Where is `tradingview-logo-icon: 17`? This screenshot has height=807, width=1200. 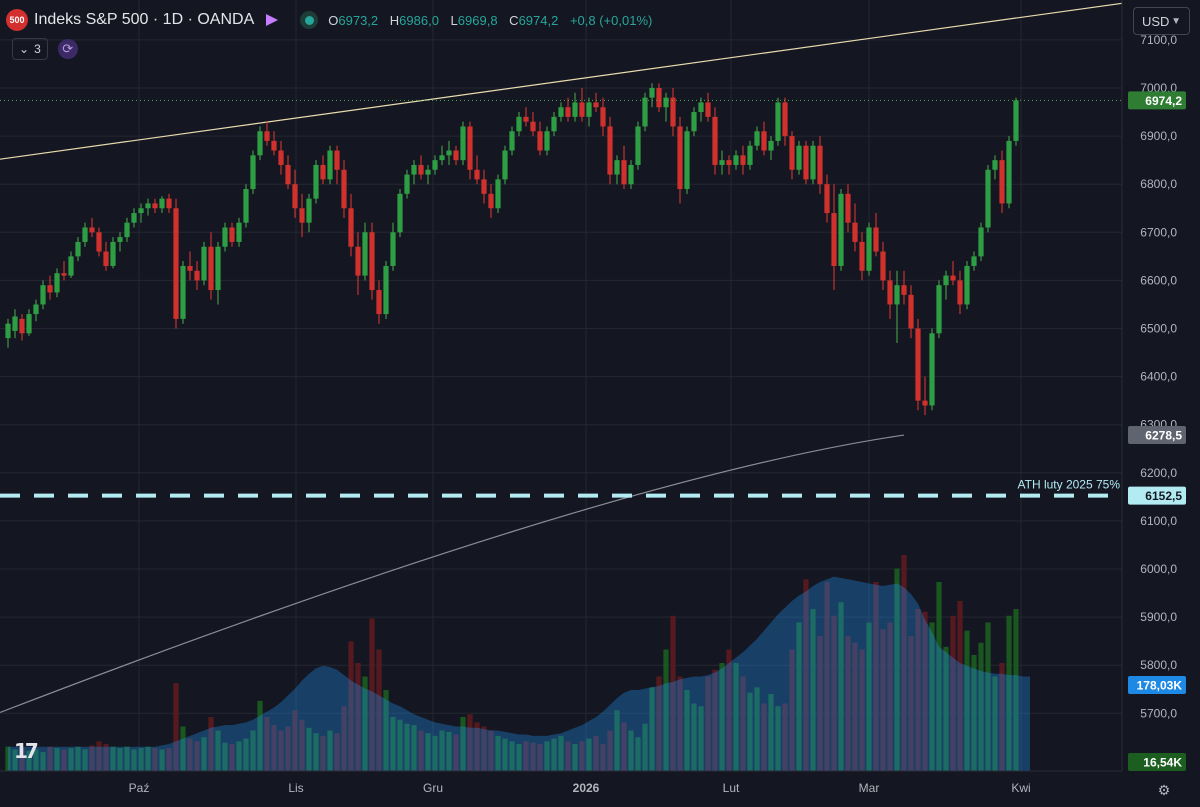 tradingview-logo-icon: 17 is located at coordinates (26, 751).